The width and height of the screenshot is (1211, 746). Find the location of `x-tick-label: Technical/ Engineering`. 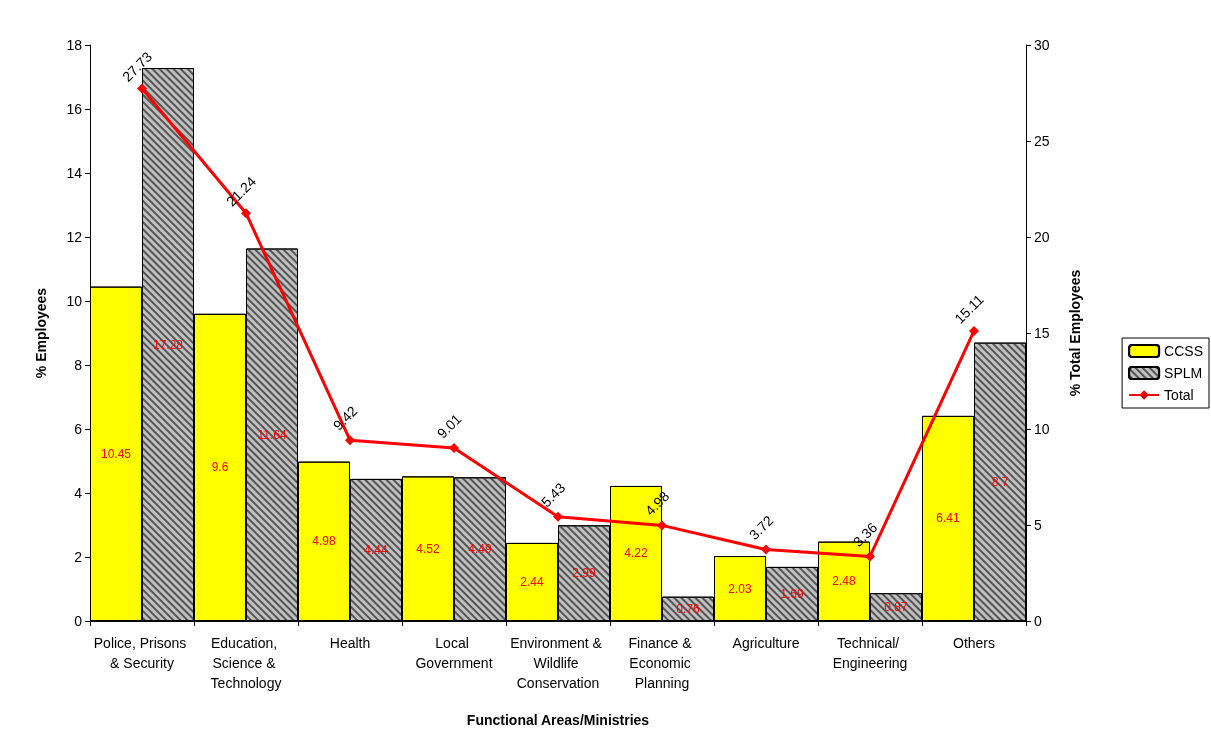

x-tick-label: Technical/ Engineering is located at coordinates (870, 653).